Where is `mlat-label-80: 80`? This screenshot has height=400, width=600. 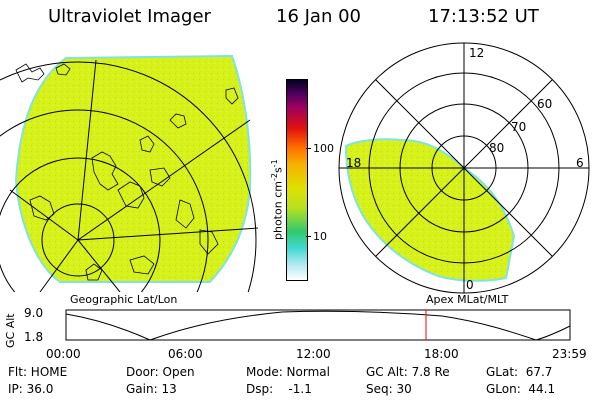 mlat-label-80: 80 is located at coordinates (497, 148).